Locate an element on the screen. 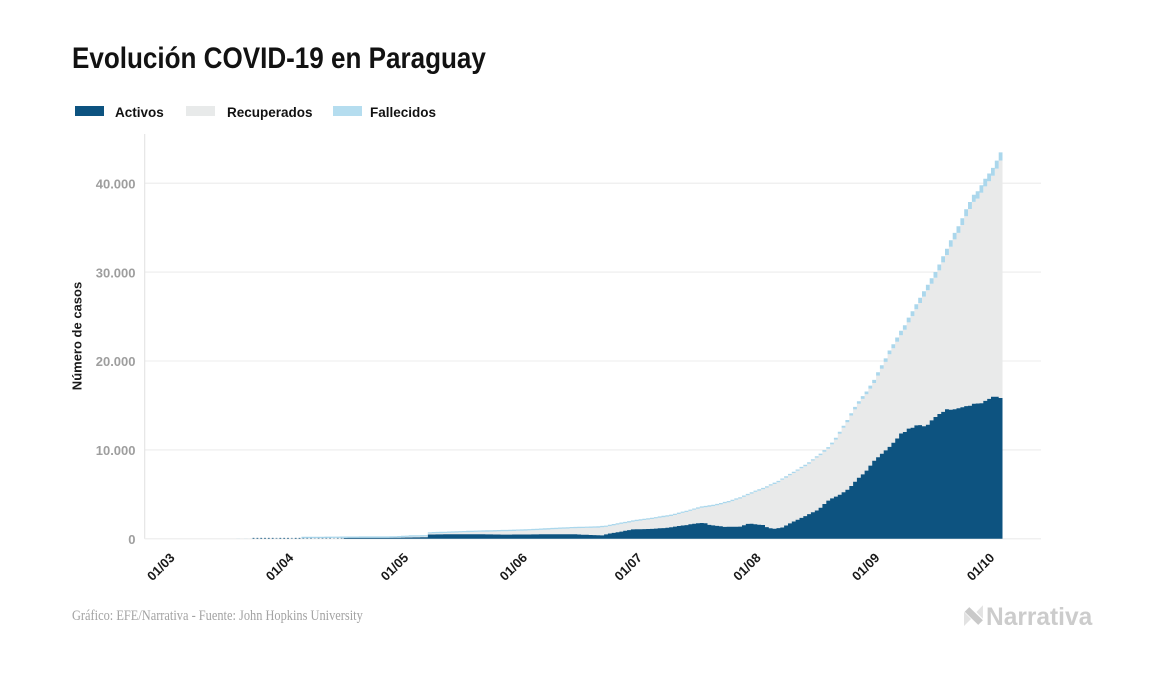 The height and width of the screenshot is (674, 1157). svg-text: 01/10 is located at coordinates (981, 567).